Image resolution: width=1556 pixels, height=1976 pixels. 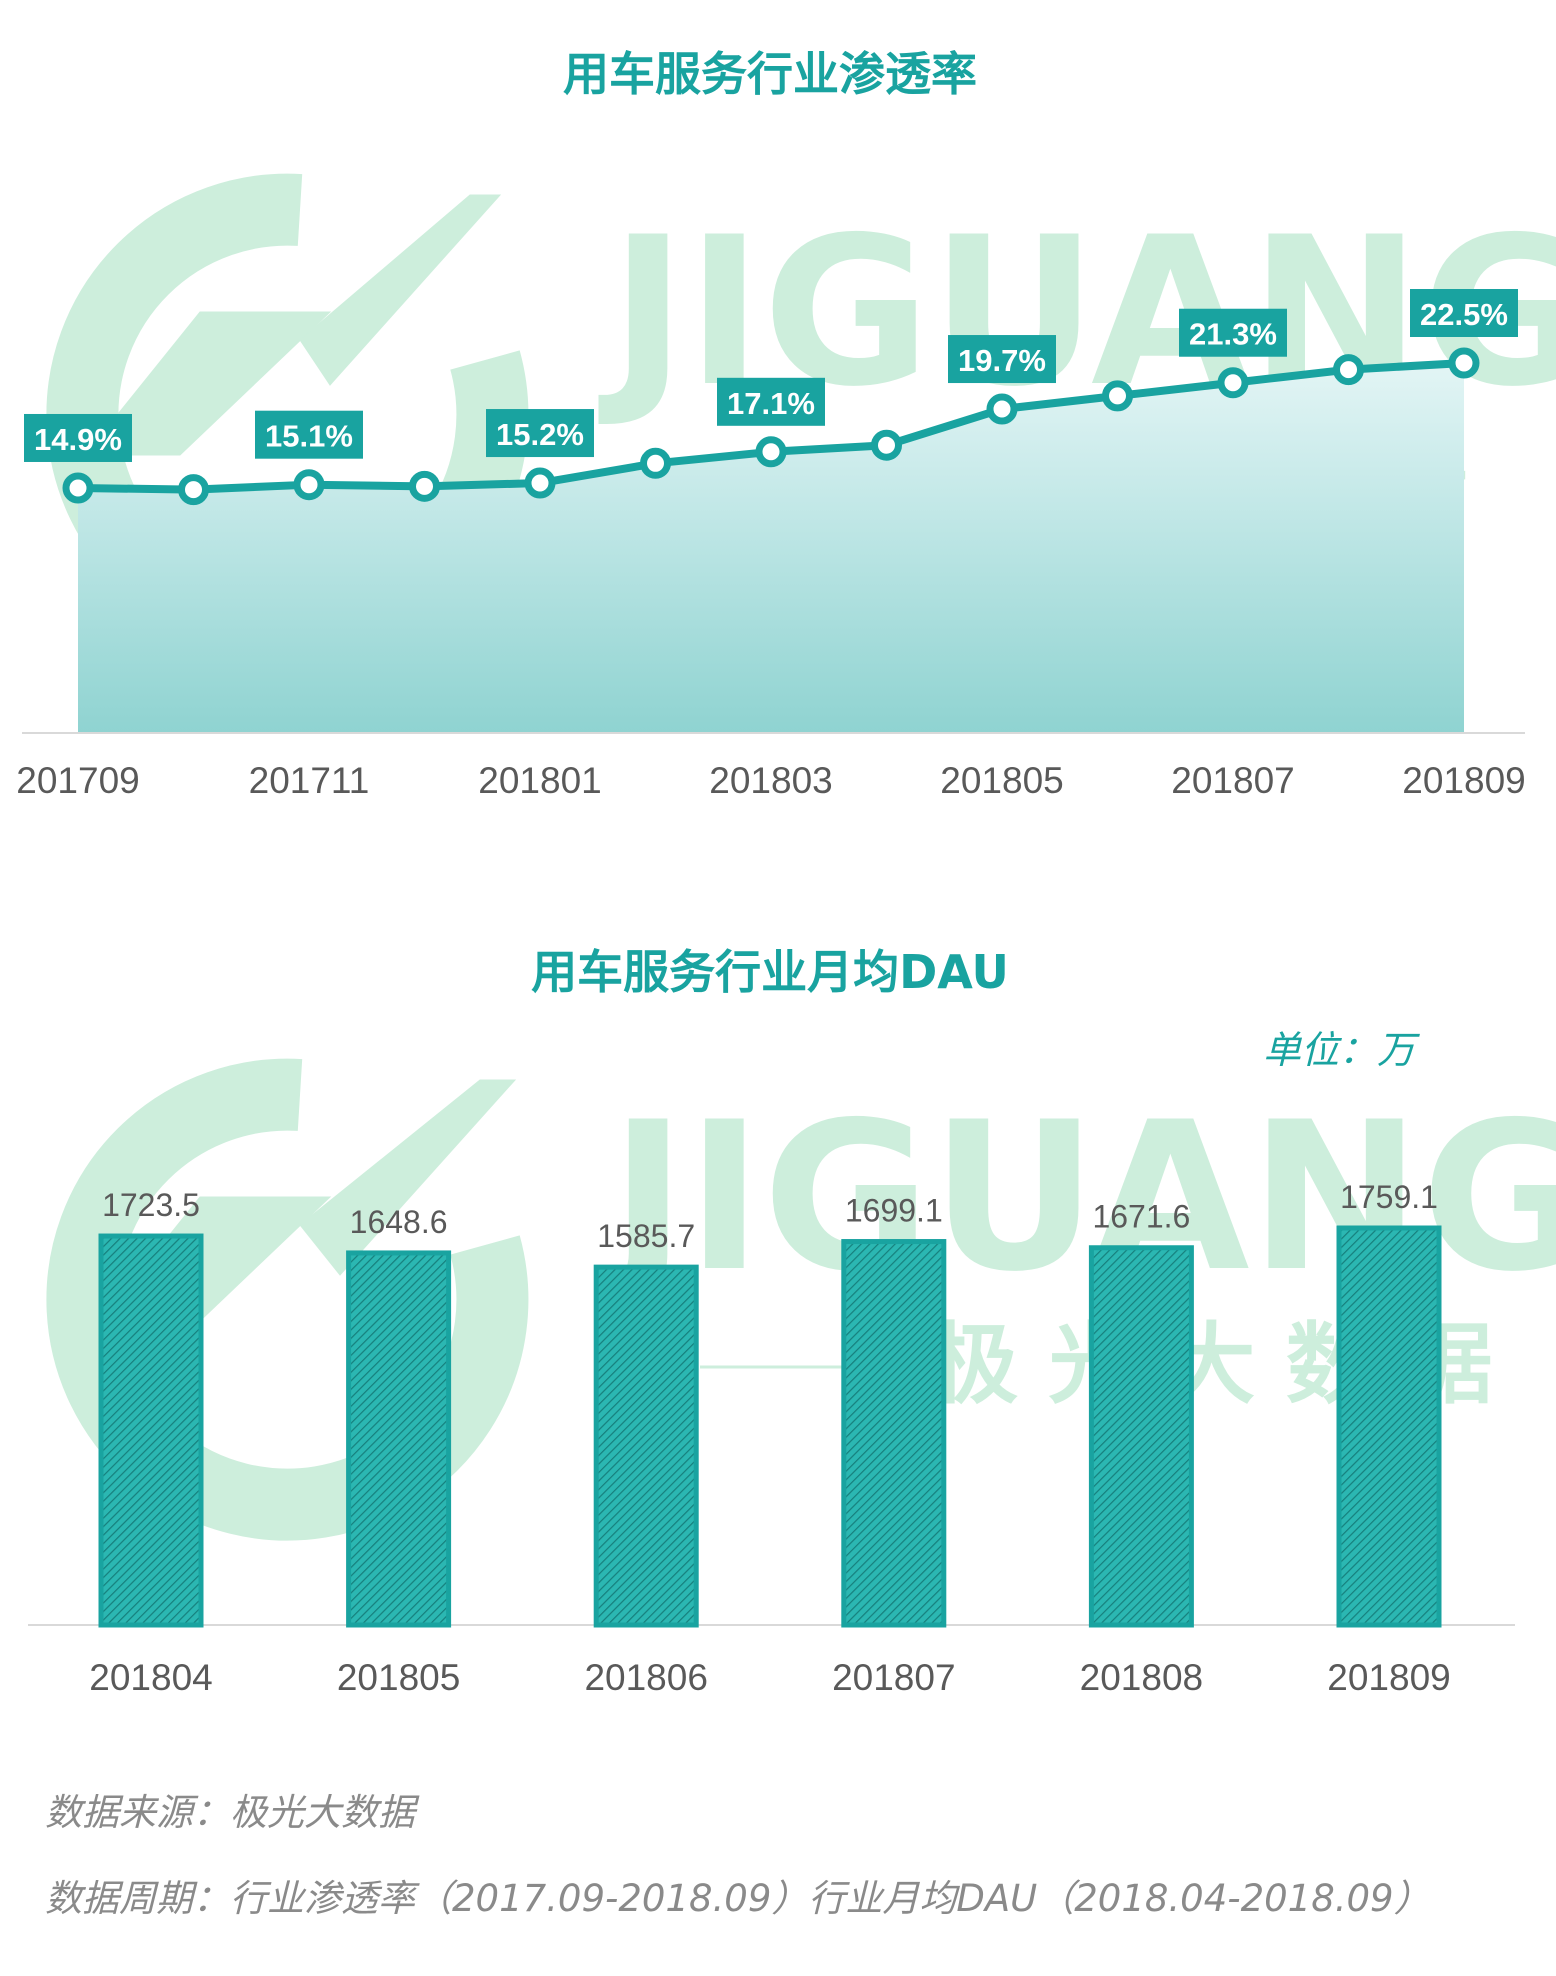 I want to click on value-label-201807: 1699.1, so click(x=894, y=1211).